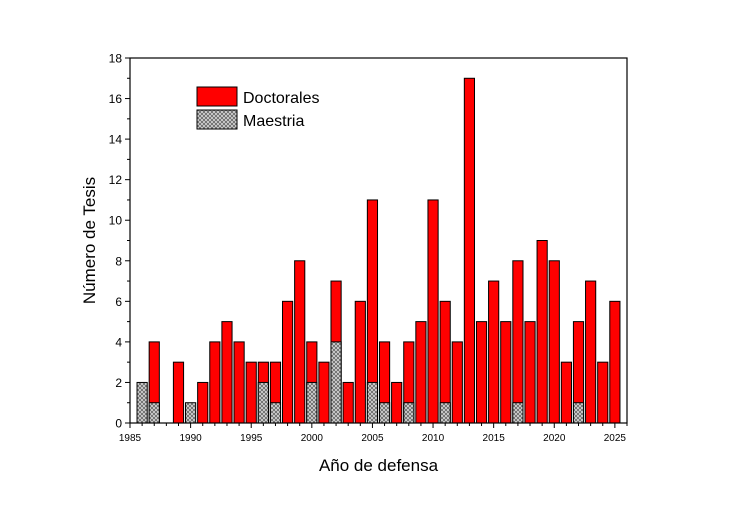  Describe the element at coordinates (118, 261) in the screenshot. I see `y-tick-label: 8` at that location.